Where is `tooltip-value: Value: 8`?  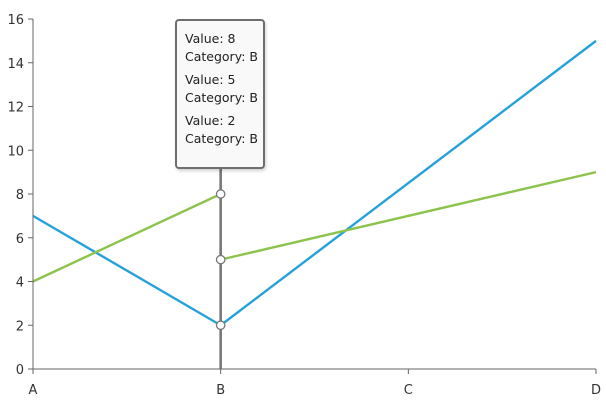
tooltip-value: Value: 8 is located at coordinates (210, 38).